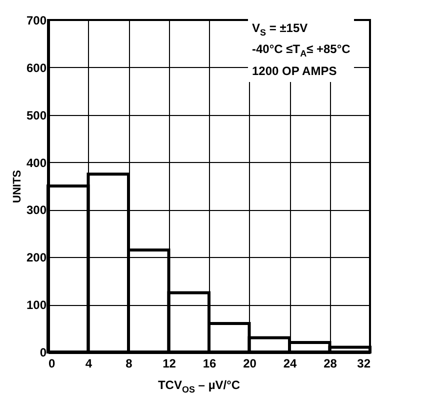  What do you see at coordinates (52, 363) in the screenshot?
I see `x-tick-label: 0` at bounding box center [52, 363].